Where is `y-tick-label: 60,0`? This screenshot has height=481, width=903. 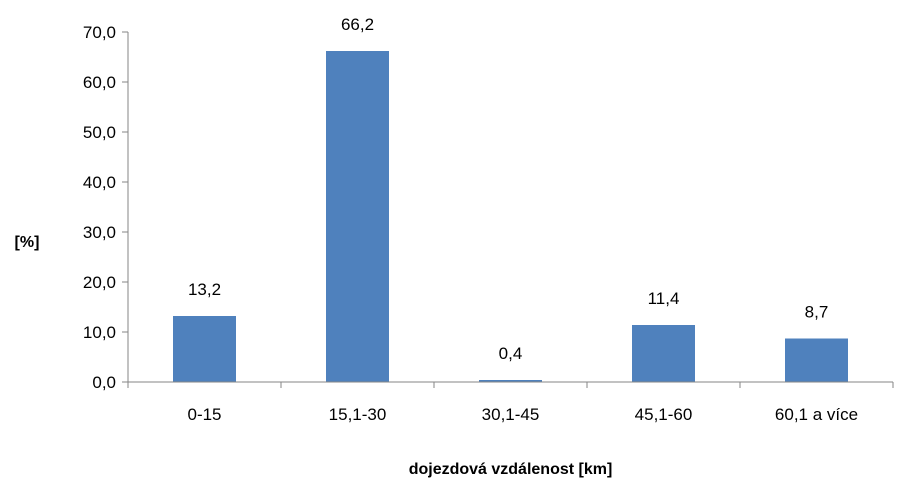 y-tick-label: 60,0 is located at coordinates (99, 82).